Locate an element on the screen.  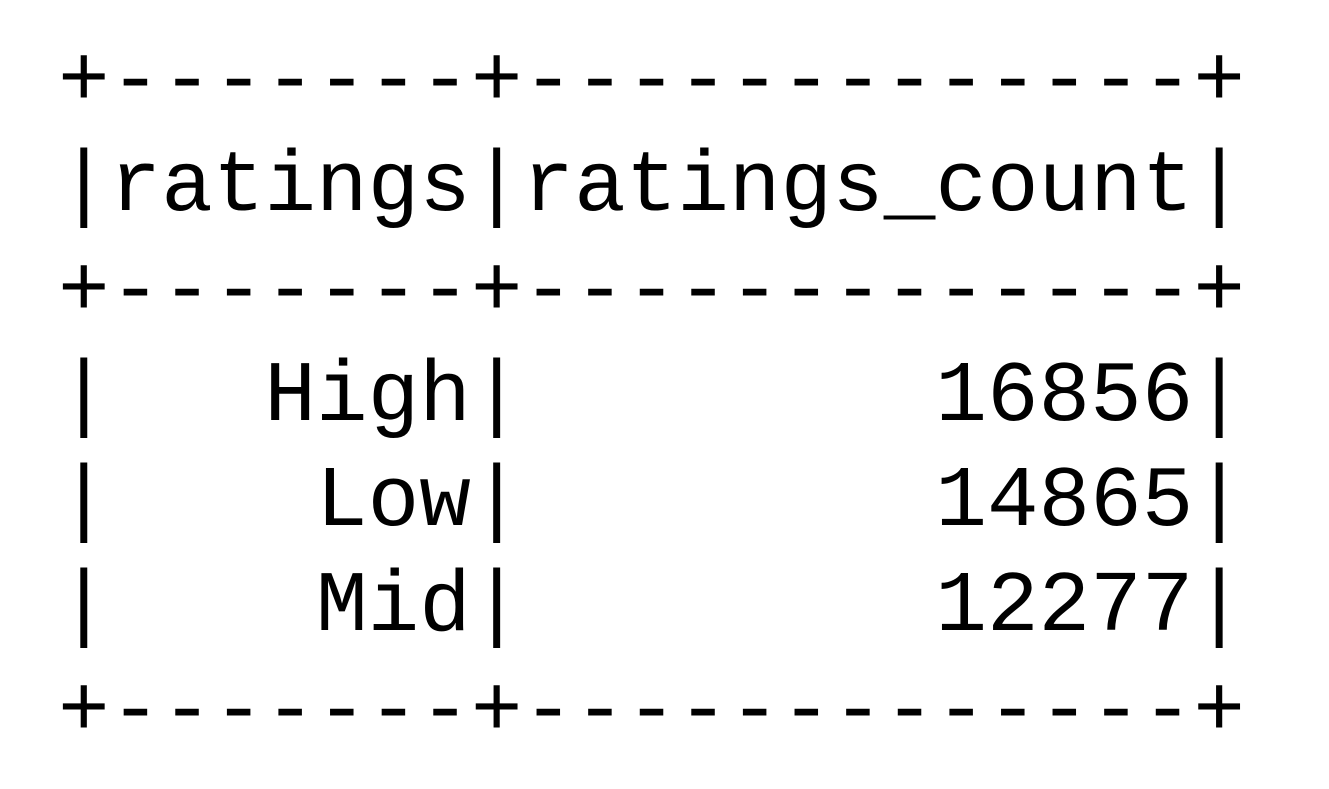
table-header-row: |ratings|ratings_count| is located at coordinates (651, 187).